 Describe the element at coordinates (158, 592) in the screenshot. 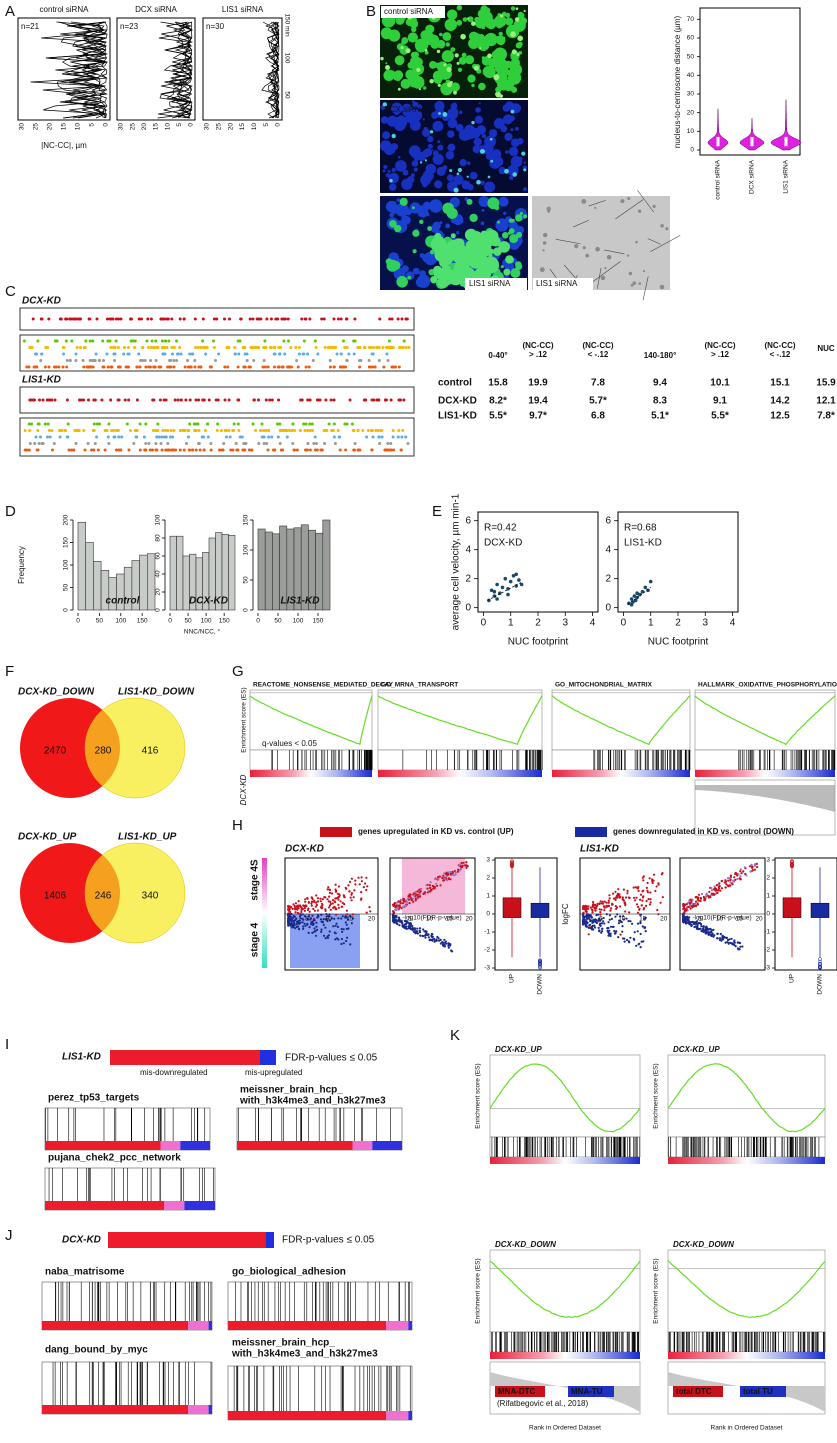

I see `y-tick-label: 20` at that location.